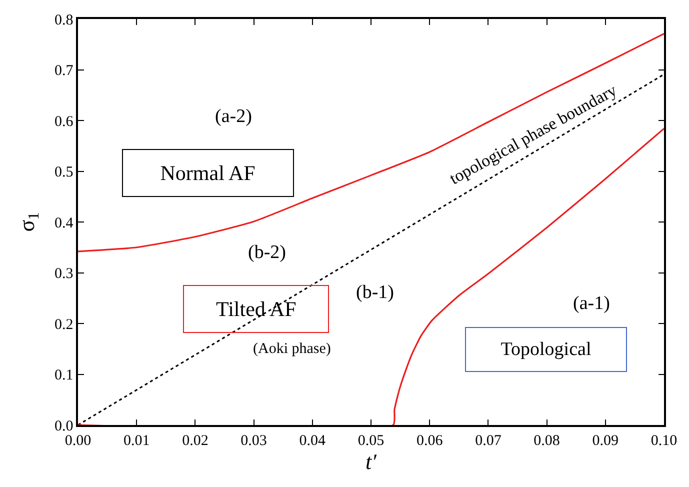 The image size is (689, 487). What do you see at coordinates (64, 223) in the screenshot?
I see `y-tick-label: 0.4` at bounding box center [64, 223].